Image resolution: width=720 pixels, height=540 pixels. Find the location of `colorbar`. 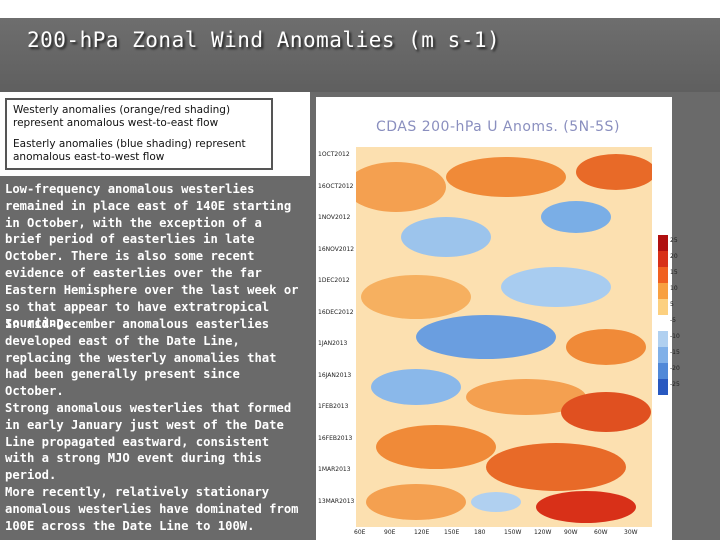

colorbar is located at coordinates (663, 315).